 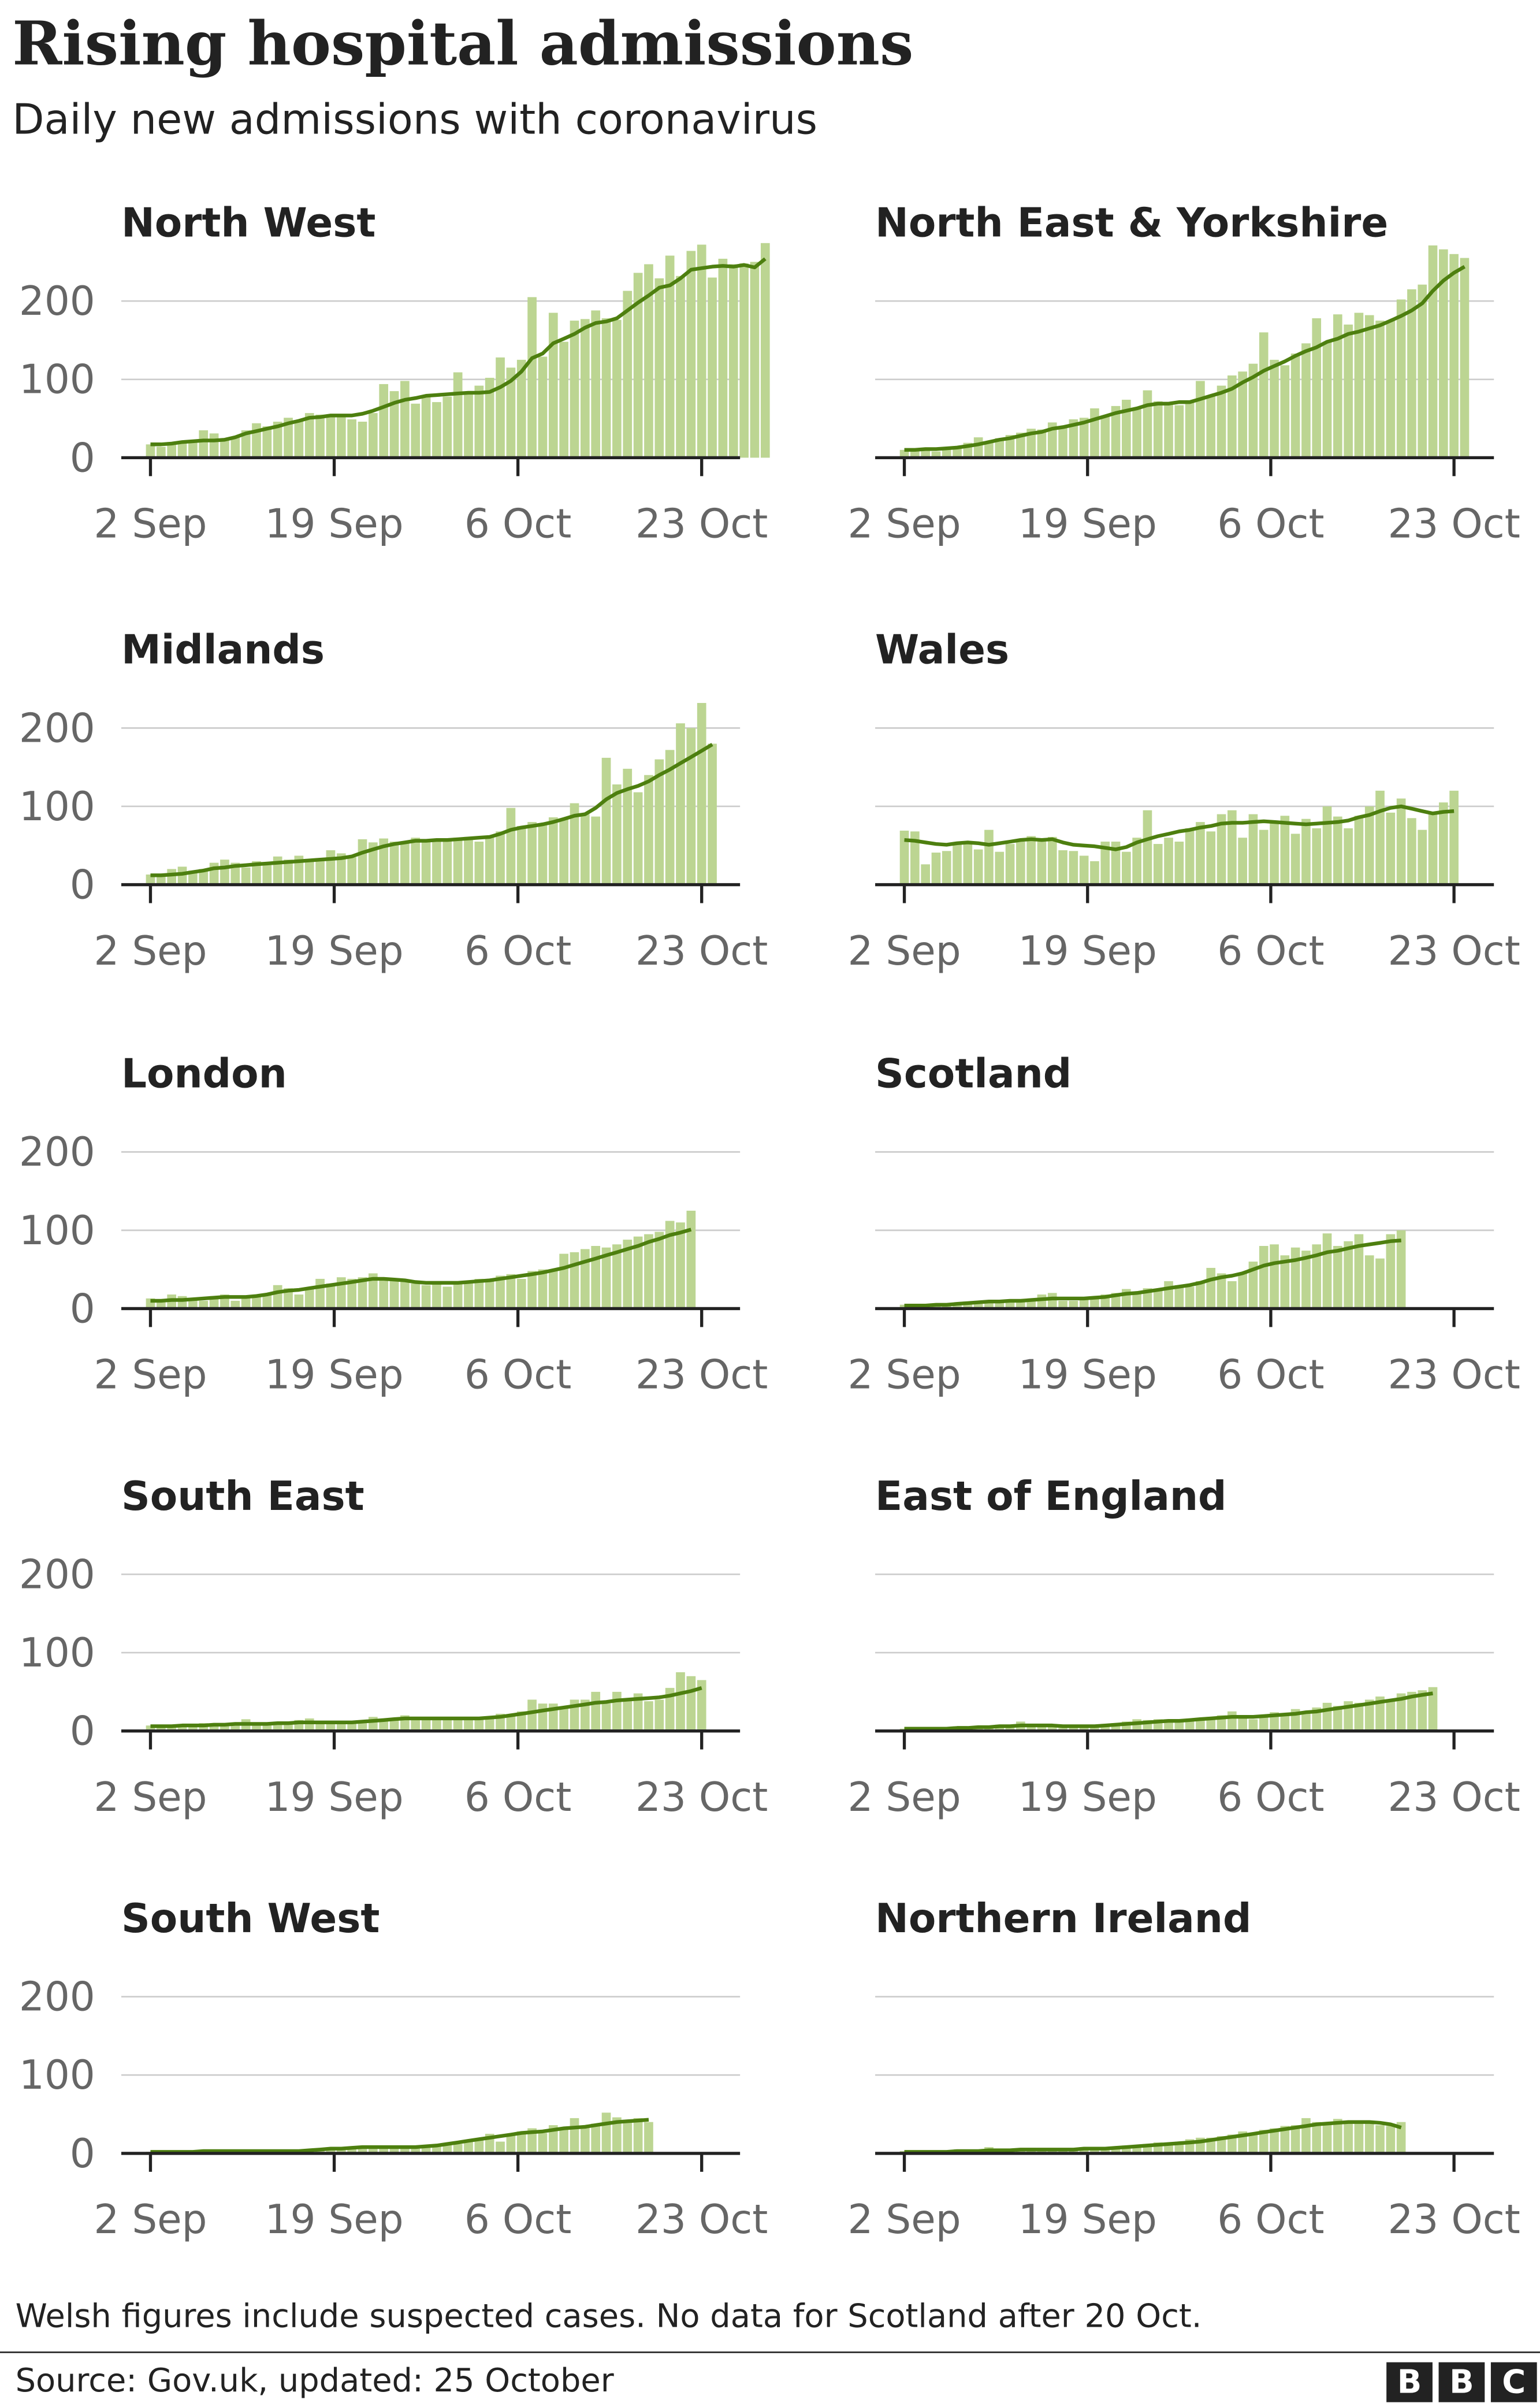 I want to click on panel: North West 0 100 200 2 Sep 19 Sep 6 Oct 23 Oct, so click(x=394, y=374).